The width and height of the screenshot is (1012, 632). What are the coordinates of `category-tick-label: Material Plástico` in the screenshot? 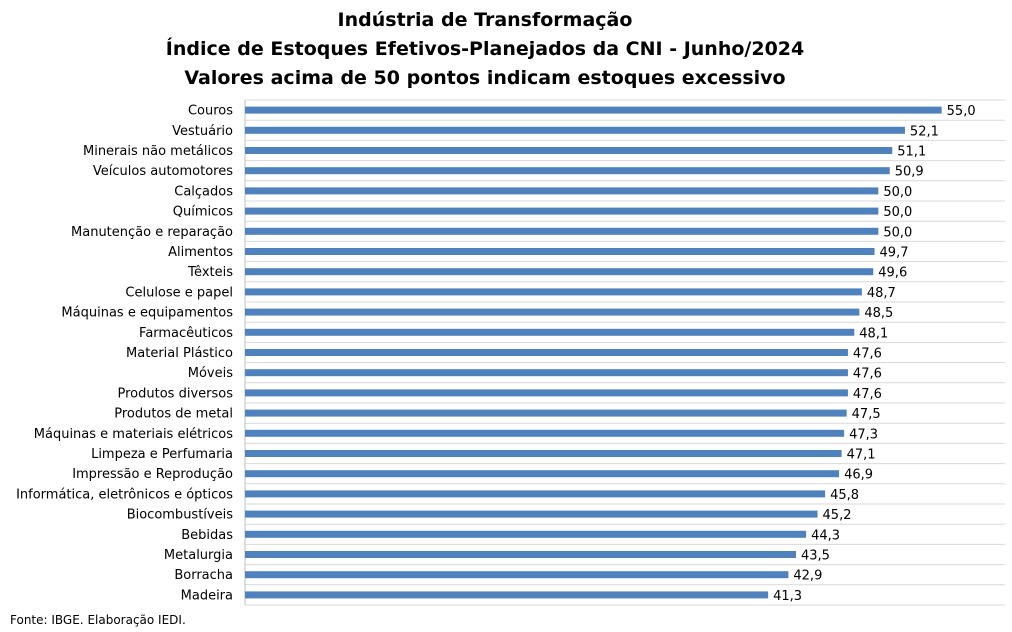 It's located at (179, 353).